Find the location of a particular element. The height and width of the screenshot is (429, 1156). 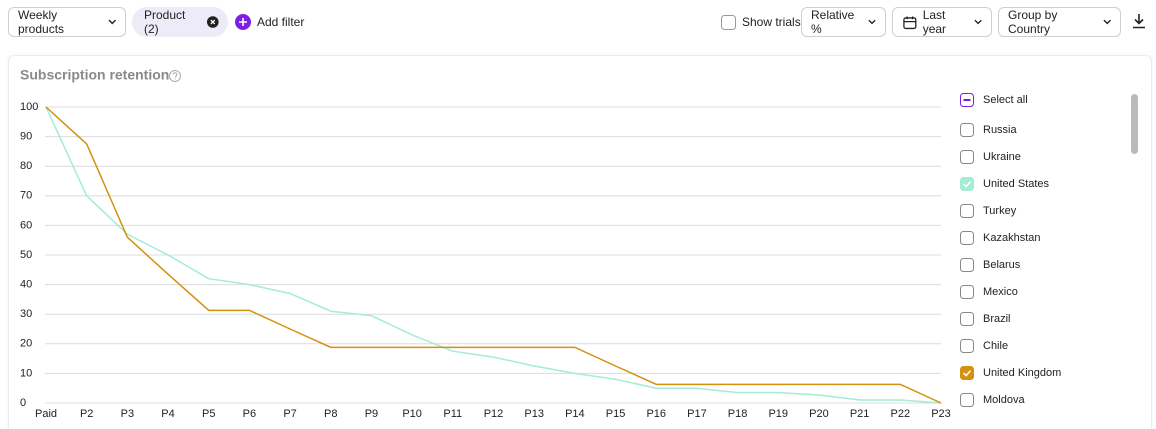

legend-label: Chile is located at coordinates (995, 346).